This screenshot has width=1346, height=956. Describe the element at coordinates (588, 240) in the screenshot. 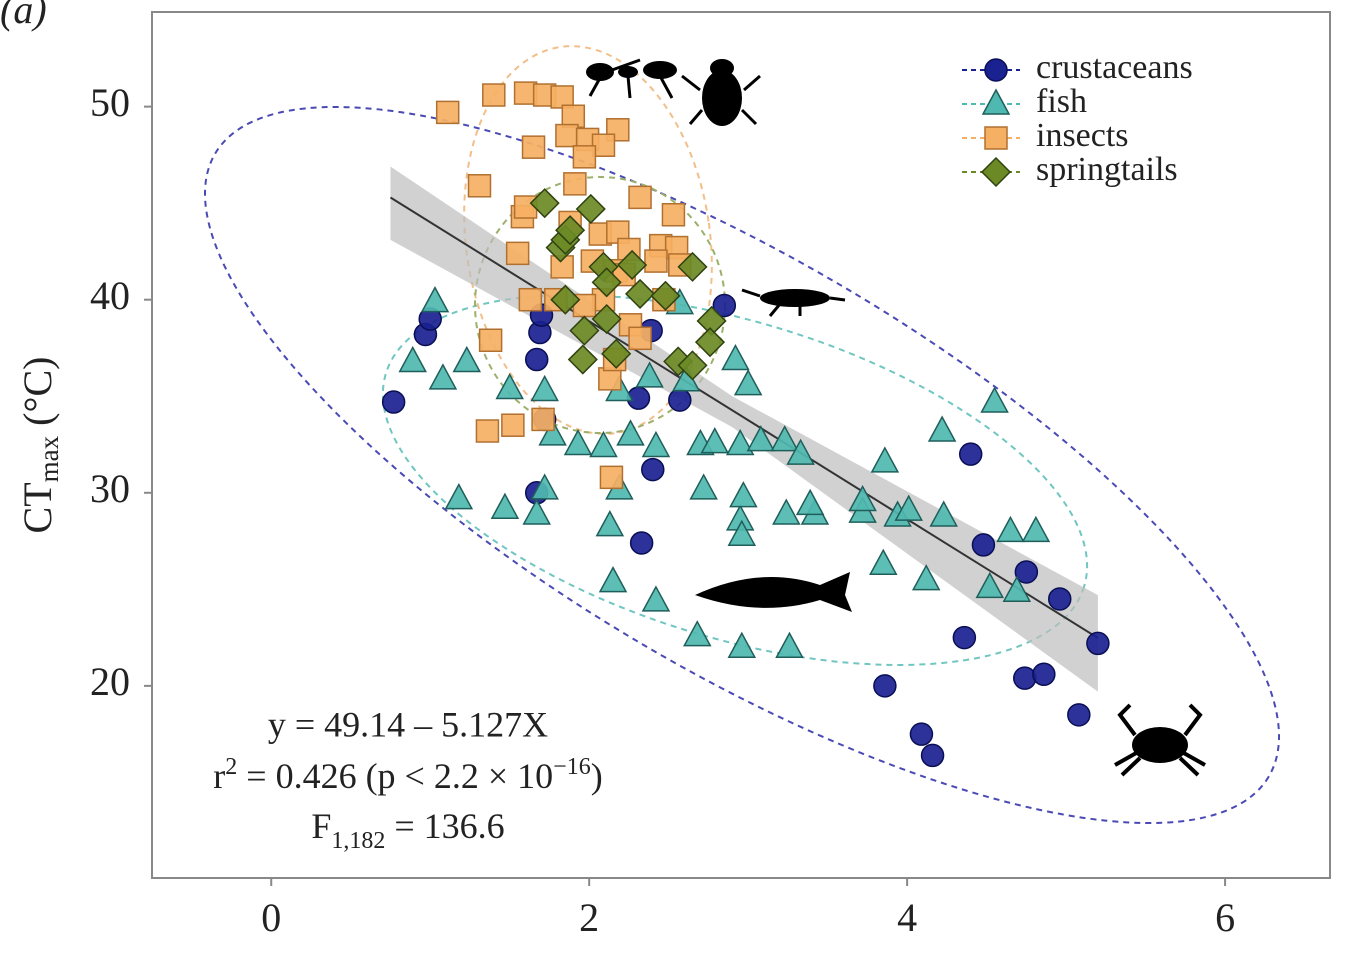

I see `ellipse-insects` at that location.